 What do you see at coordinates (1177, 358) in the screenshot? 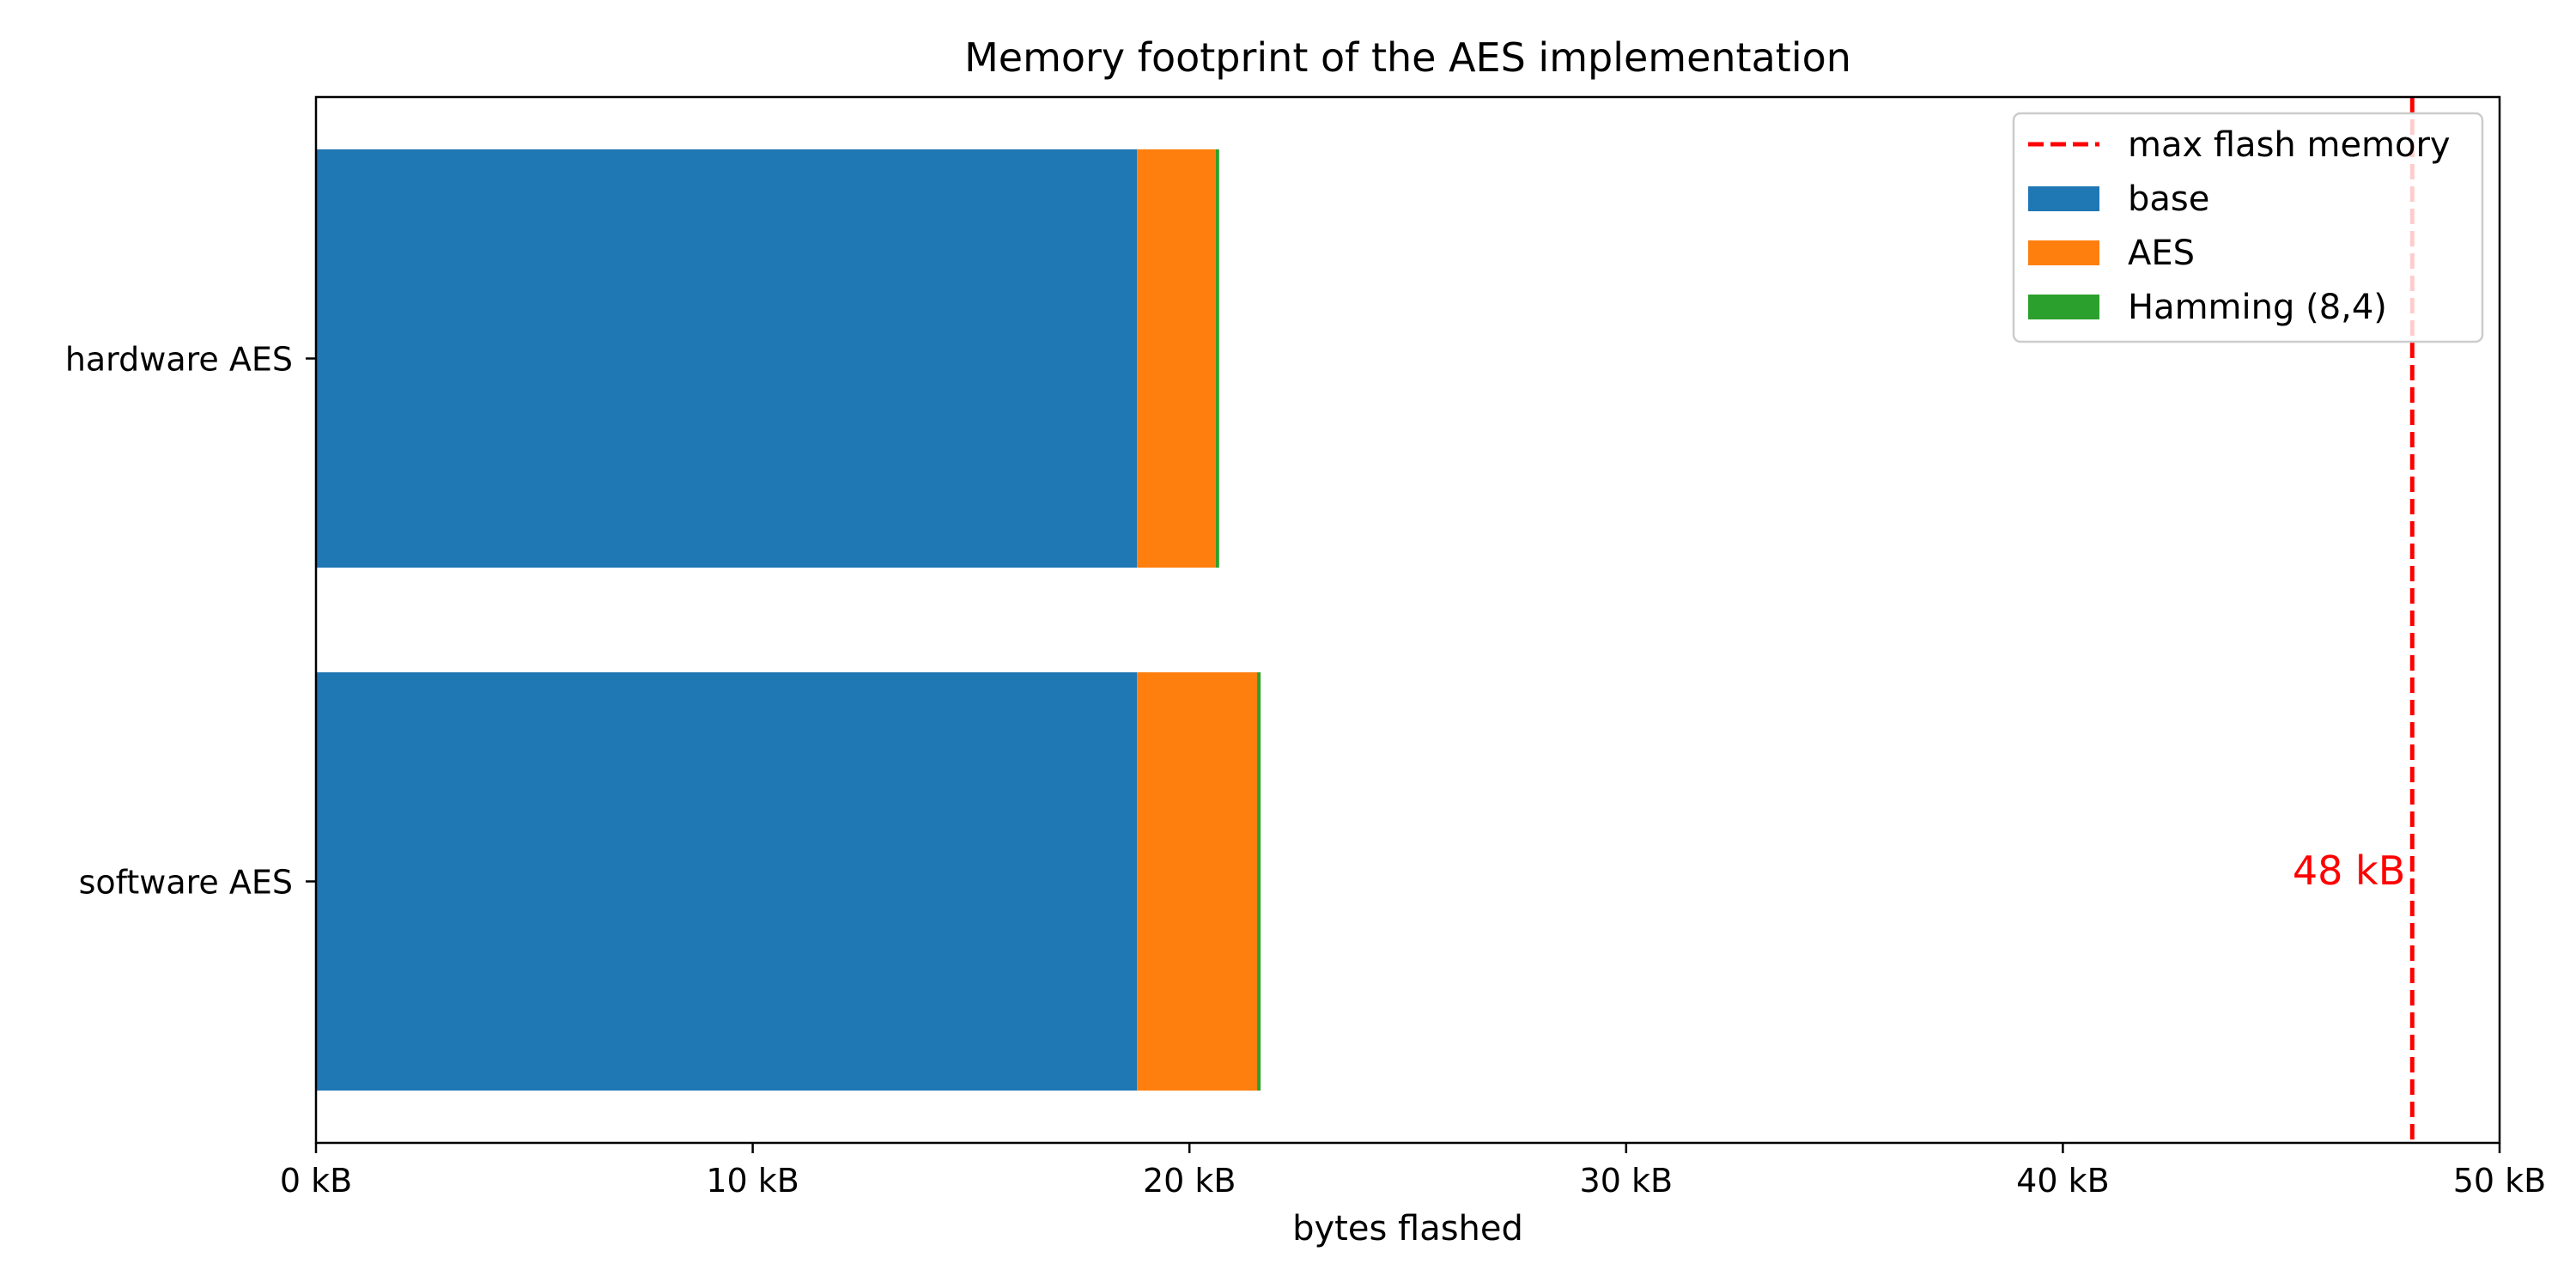
I see `bar-aes-hardware-aes` at bounding box center [1177, 358].